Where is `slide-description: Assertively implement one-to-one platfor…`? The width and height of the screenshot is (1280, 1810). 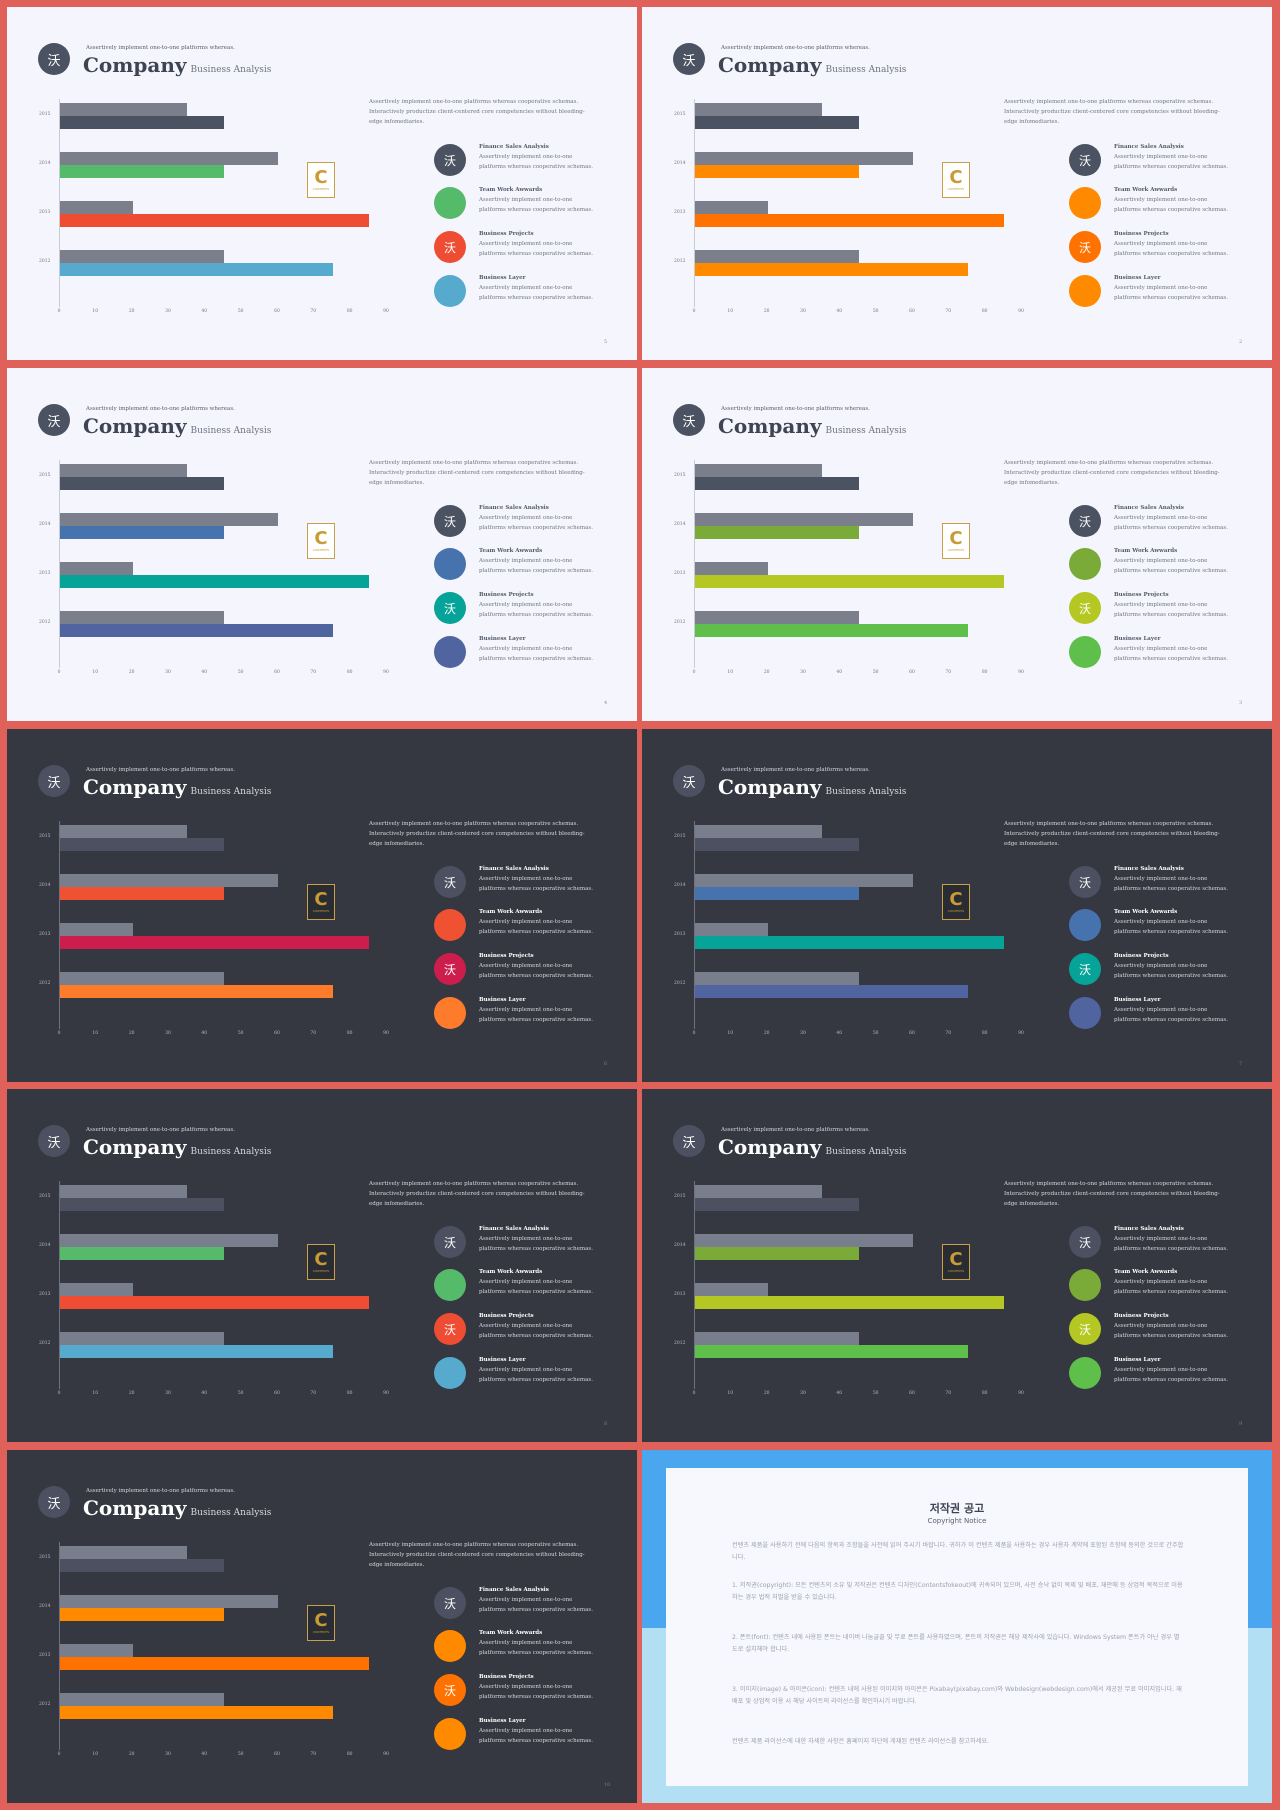
slide-description: Assertively implement one-to-one platfor… is located at coordinates (1112, 473).